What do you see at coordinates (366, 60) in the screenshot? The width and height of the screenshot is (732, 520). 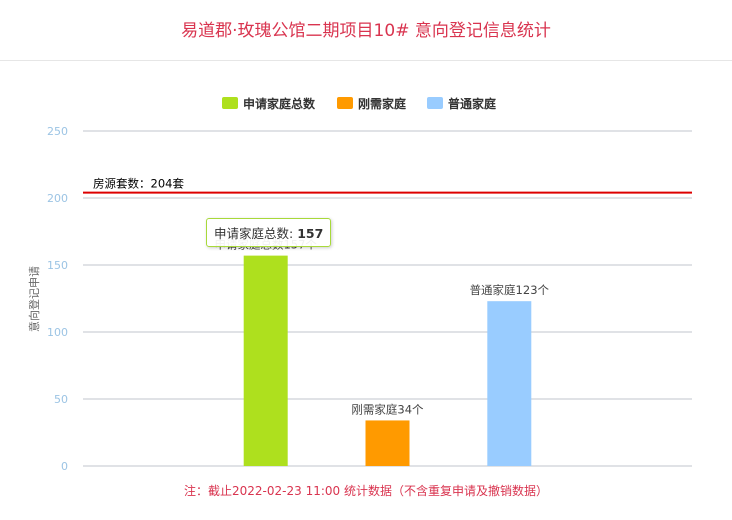 I see `divider` at bounding box center [366, 60].